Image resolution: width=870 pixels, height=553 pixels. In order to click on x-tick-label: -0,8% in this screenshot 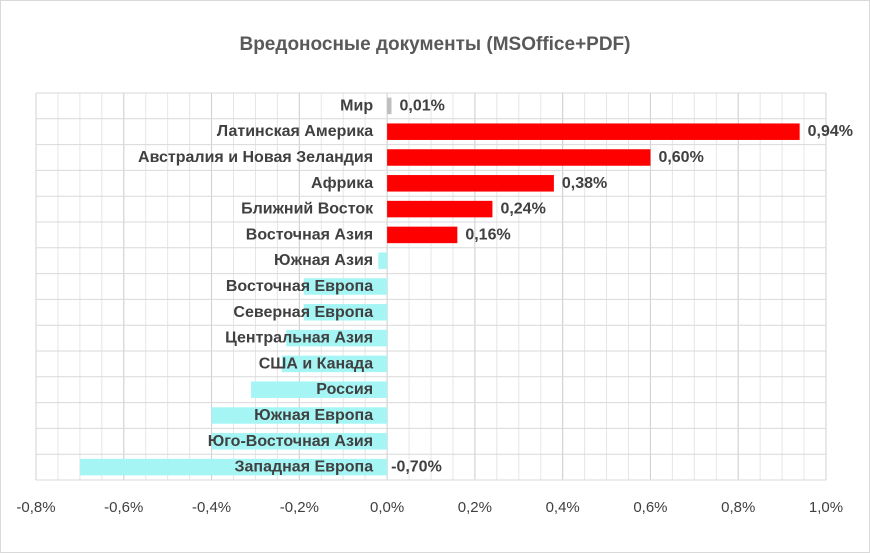, I will do `click(35, 507)`.